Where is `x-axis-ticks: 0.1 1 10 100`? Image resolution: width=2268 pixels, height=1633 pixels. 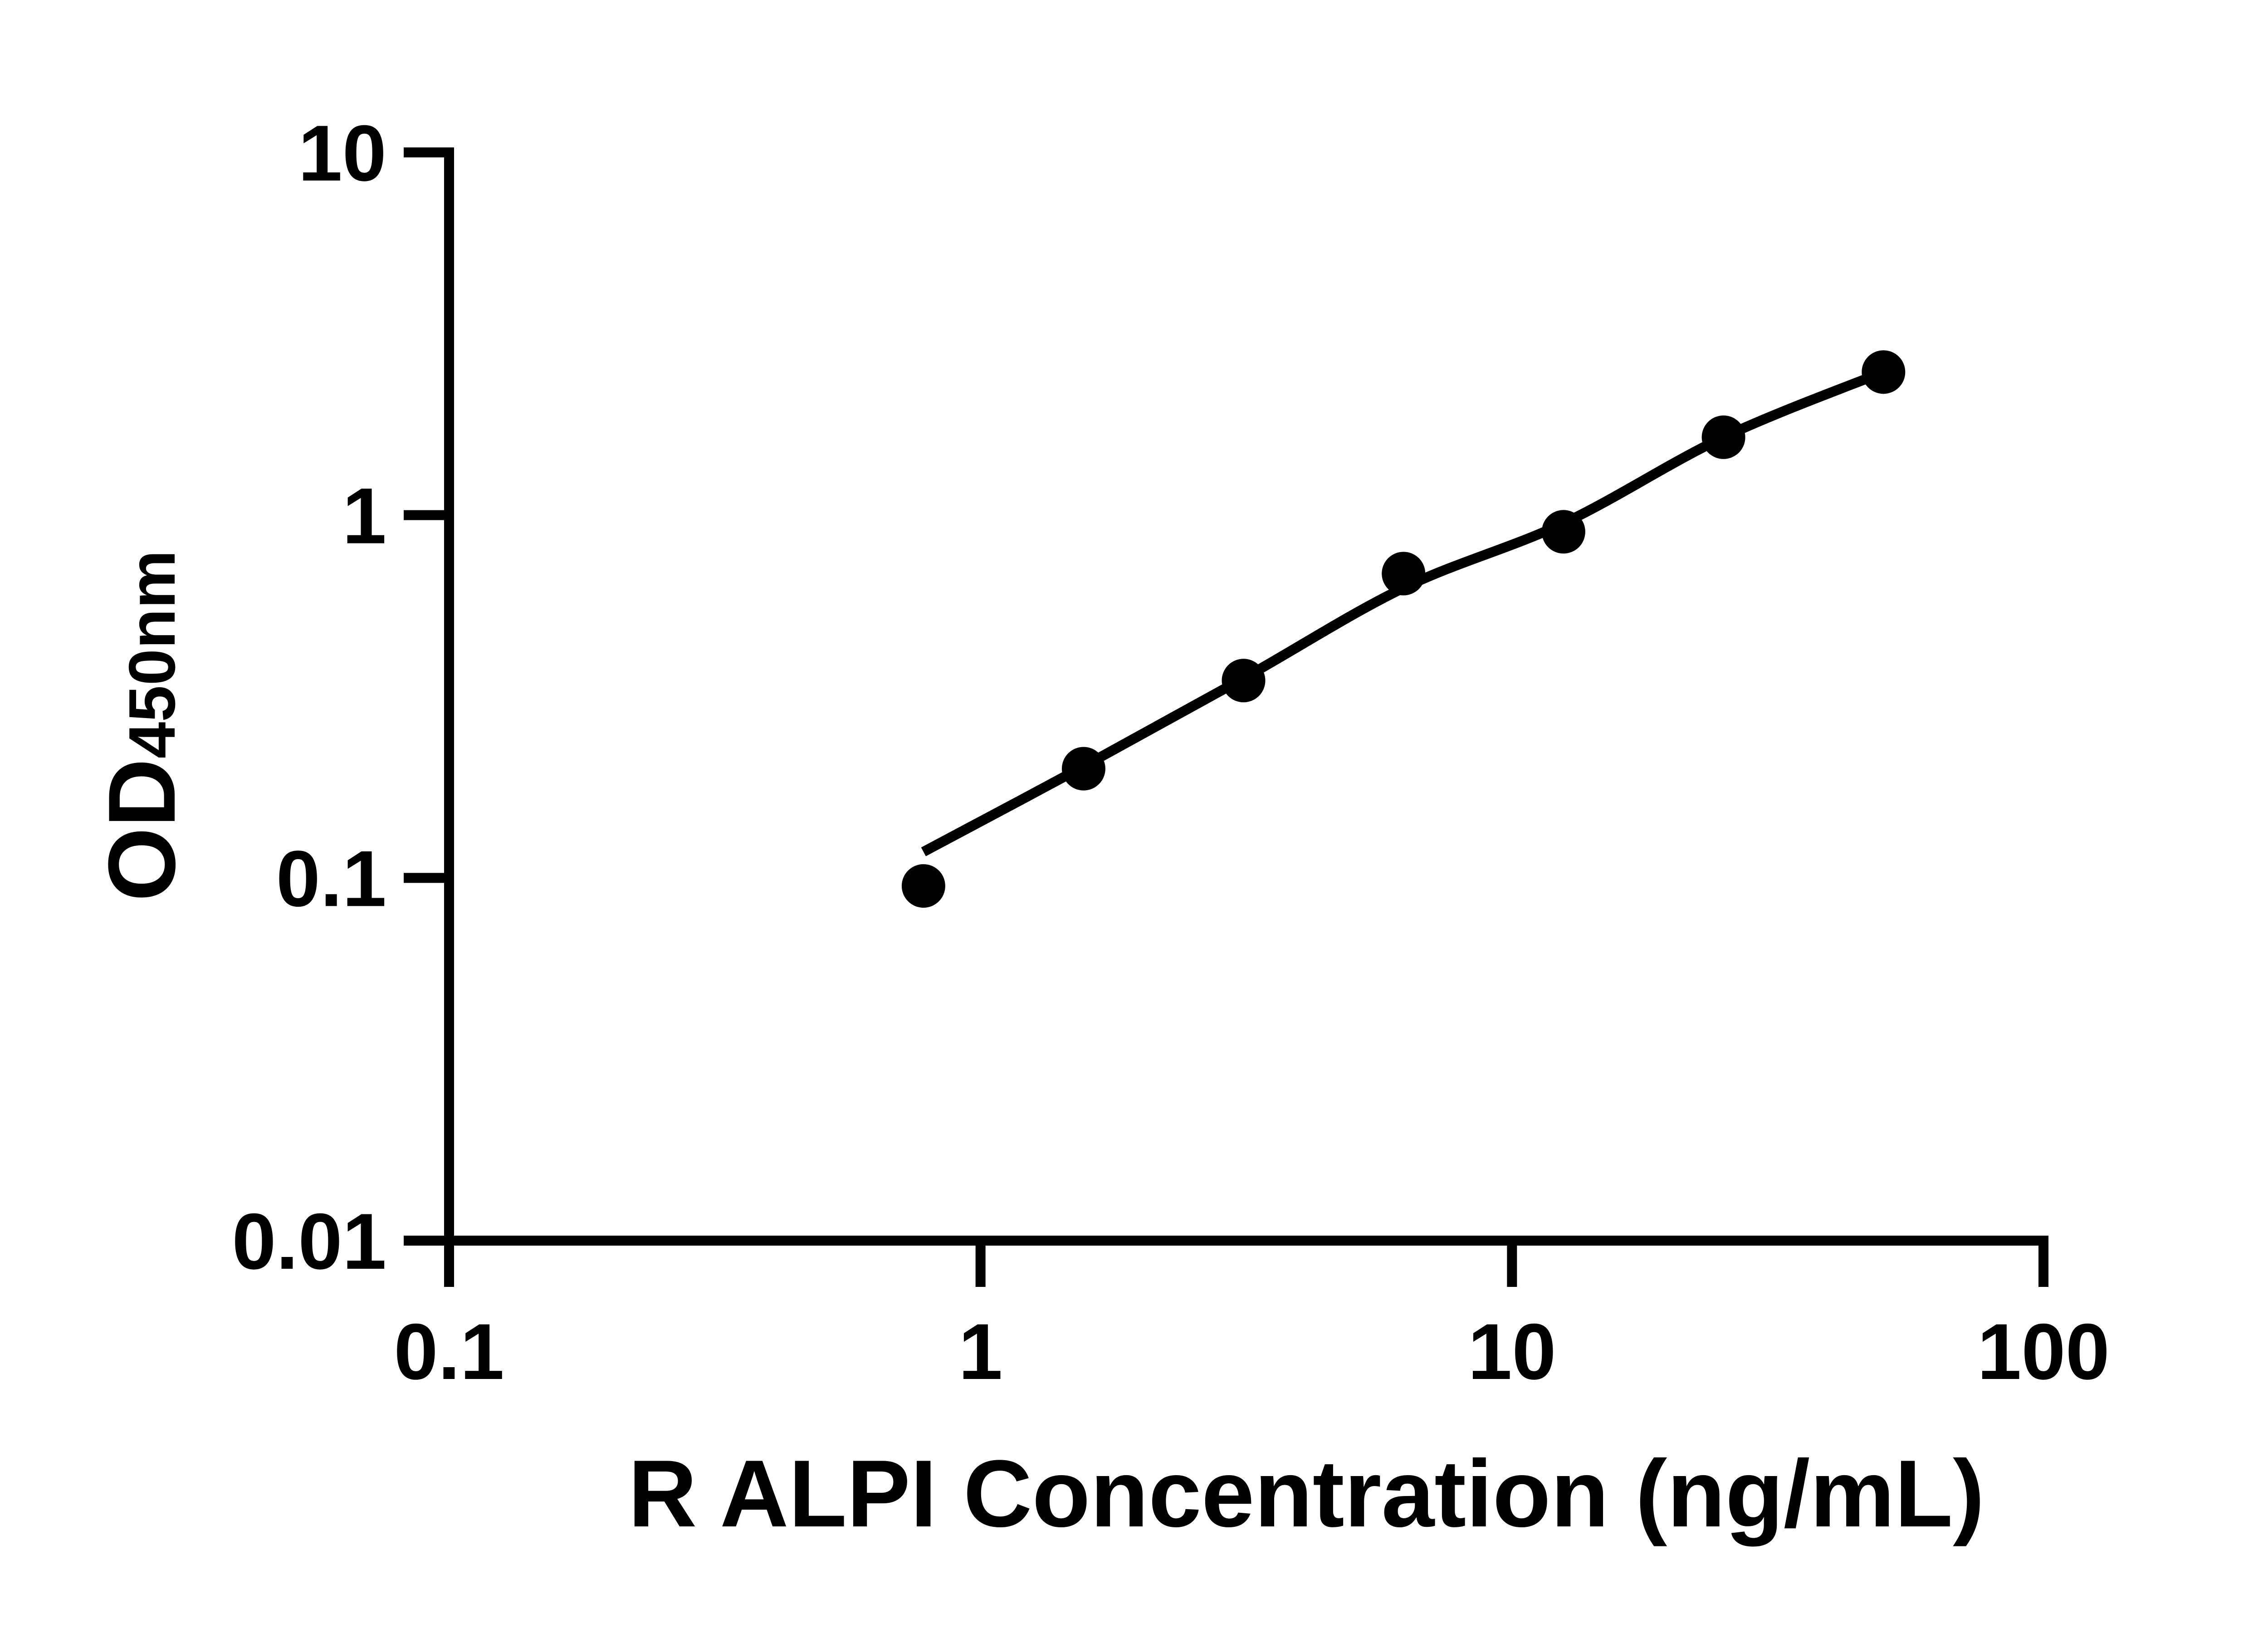
x-axis-ticks: 0.1 1 10 100 is located at coordinates (1252, 1318).